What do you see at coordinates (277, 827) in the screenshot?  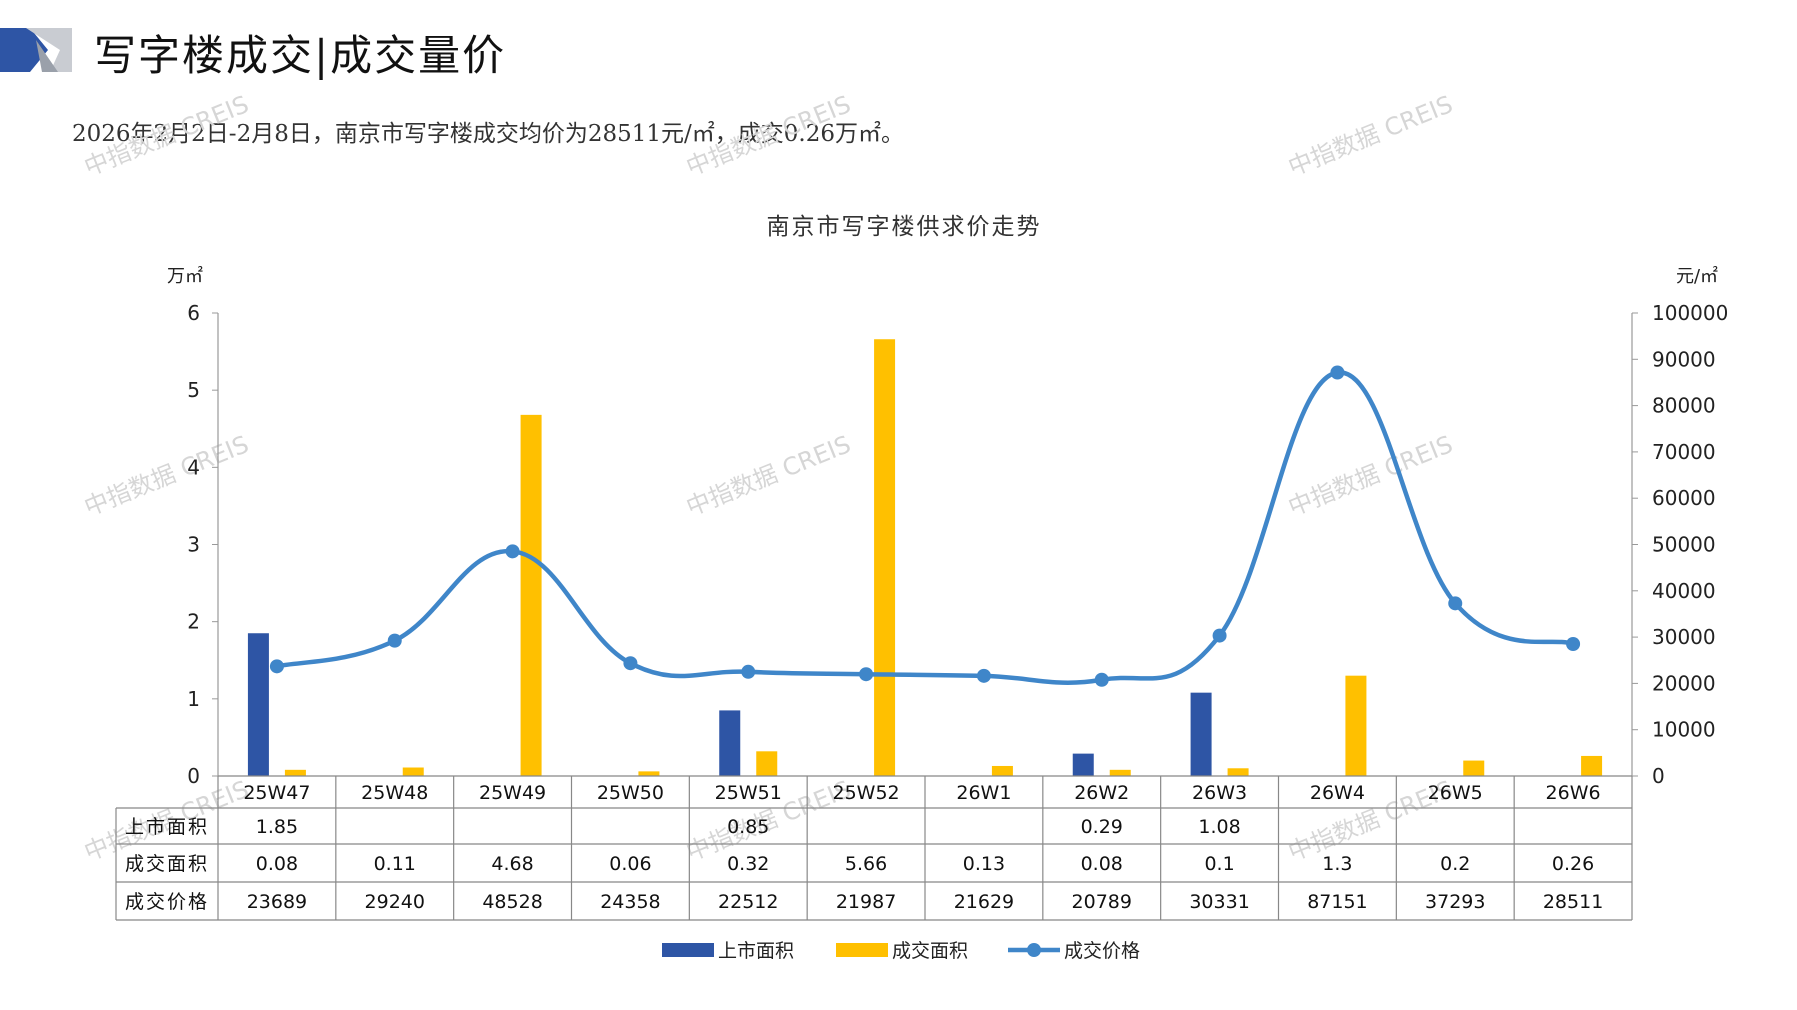 I see `table-cell-value: 1.85` at bounding box center [277, 827].